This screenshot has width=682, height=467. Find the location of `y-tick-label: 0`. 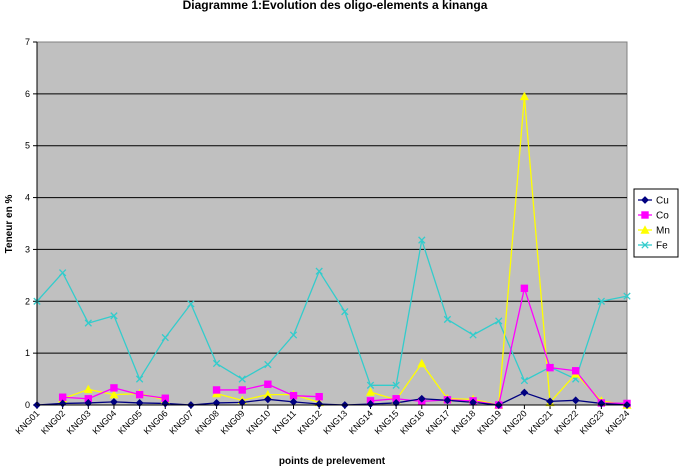

y-tick-label: 0 is located at coordinates (27, 405).